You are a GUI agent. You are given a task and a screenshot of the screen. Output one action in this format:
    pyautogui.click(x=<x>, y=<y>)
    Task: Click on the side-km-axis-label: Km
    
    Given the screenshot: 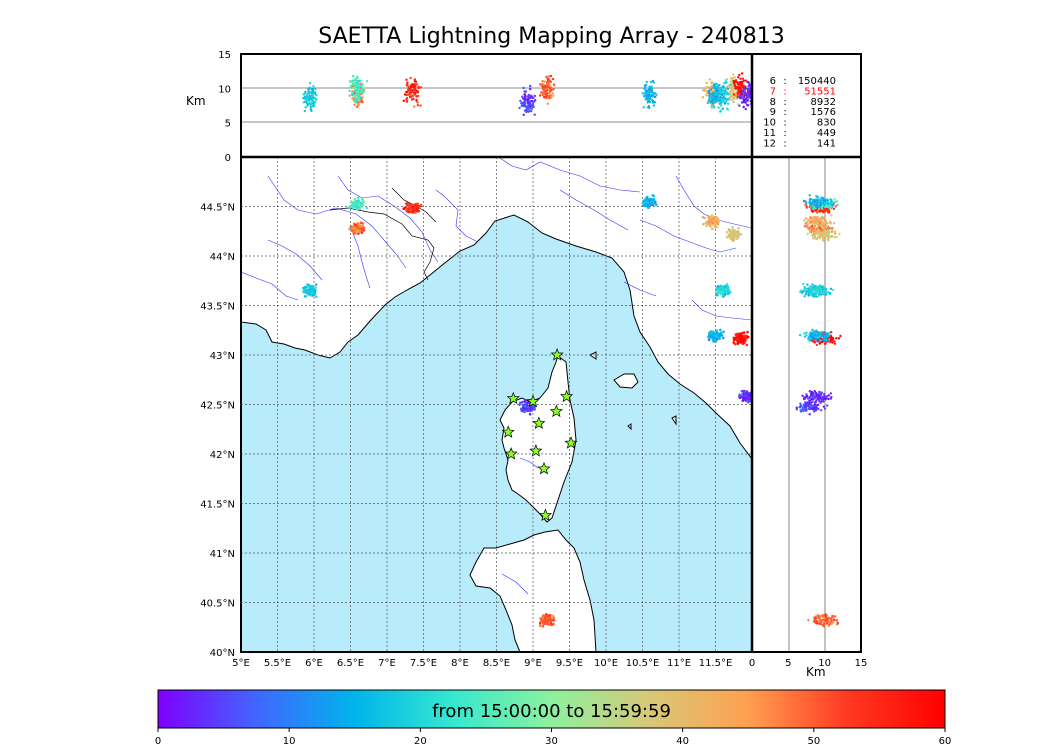 What is the action you would take?
    pyautogui.click(x=816, y=672)
    